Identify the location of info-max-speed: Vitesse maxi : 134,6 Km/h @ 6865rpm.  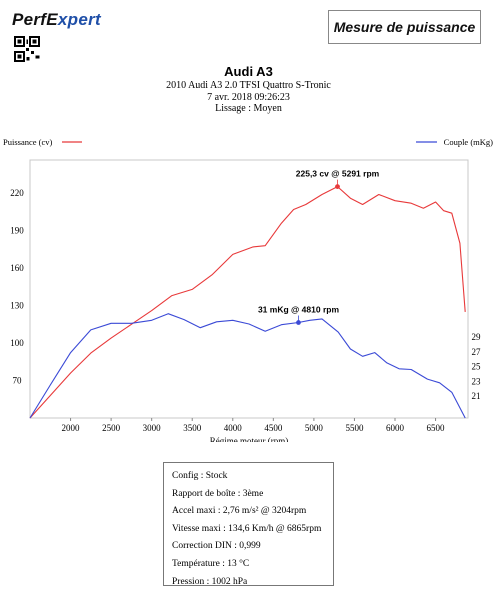
(247, 528).